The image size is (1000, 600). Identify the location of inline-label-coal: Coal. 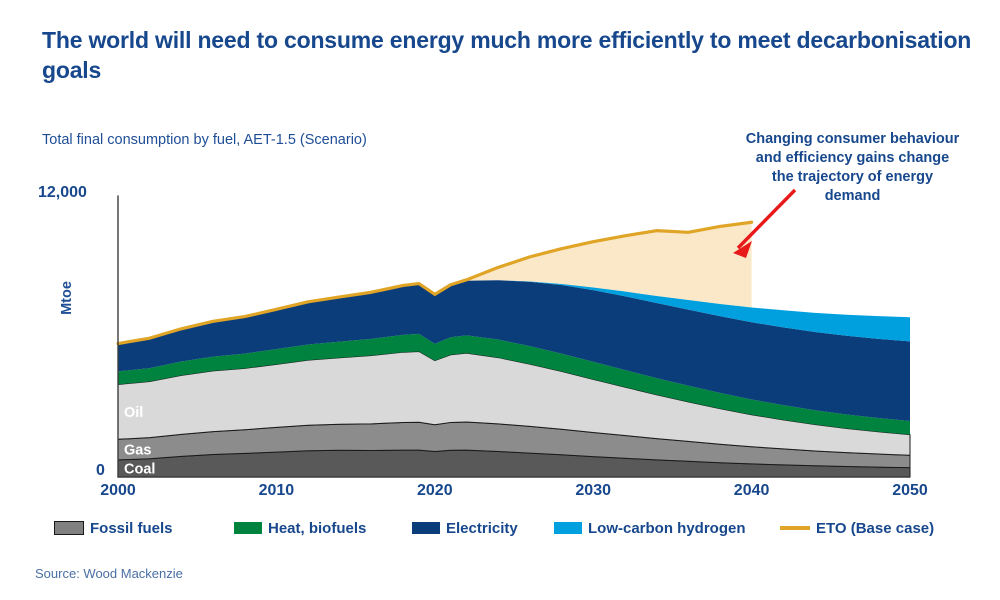
(139, 469).